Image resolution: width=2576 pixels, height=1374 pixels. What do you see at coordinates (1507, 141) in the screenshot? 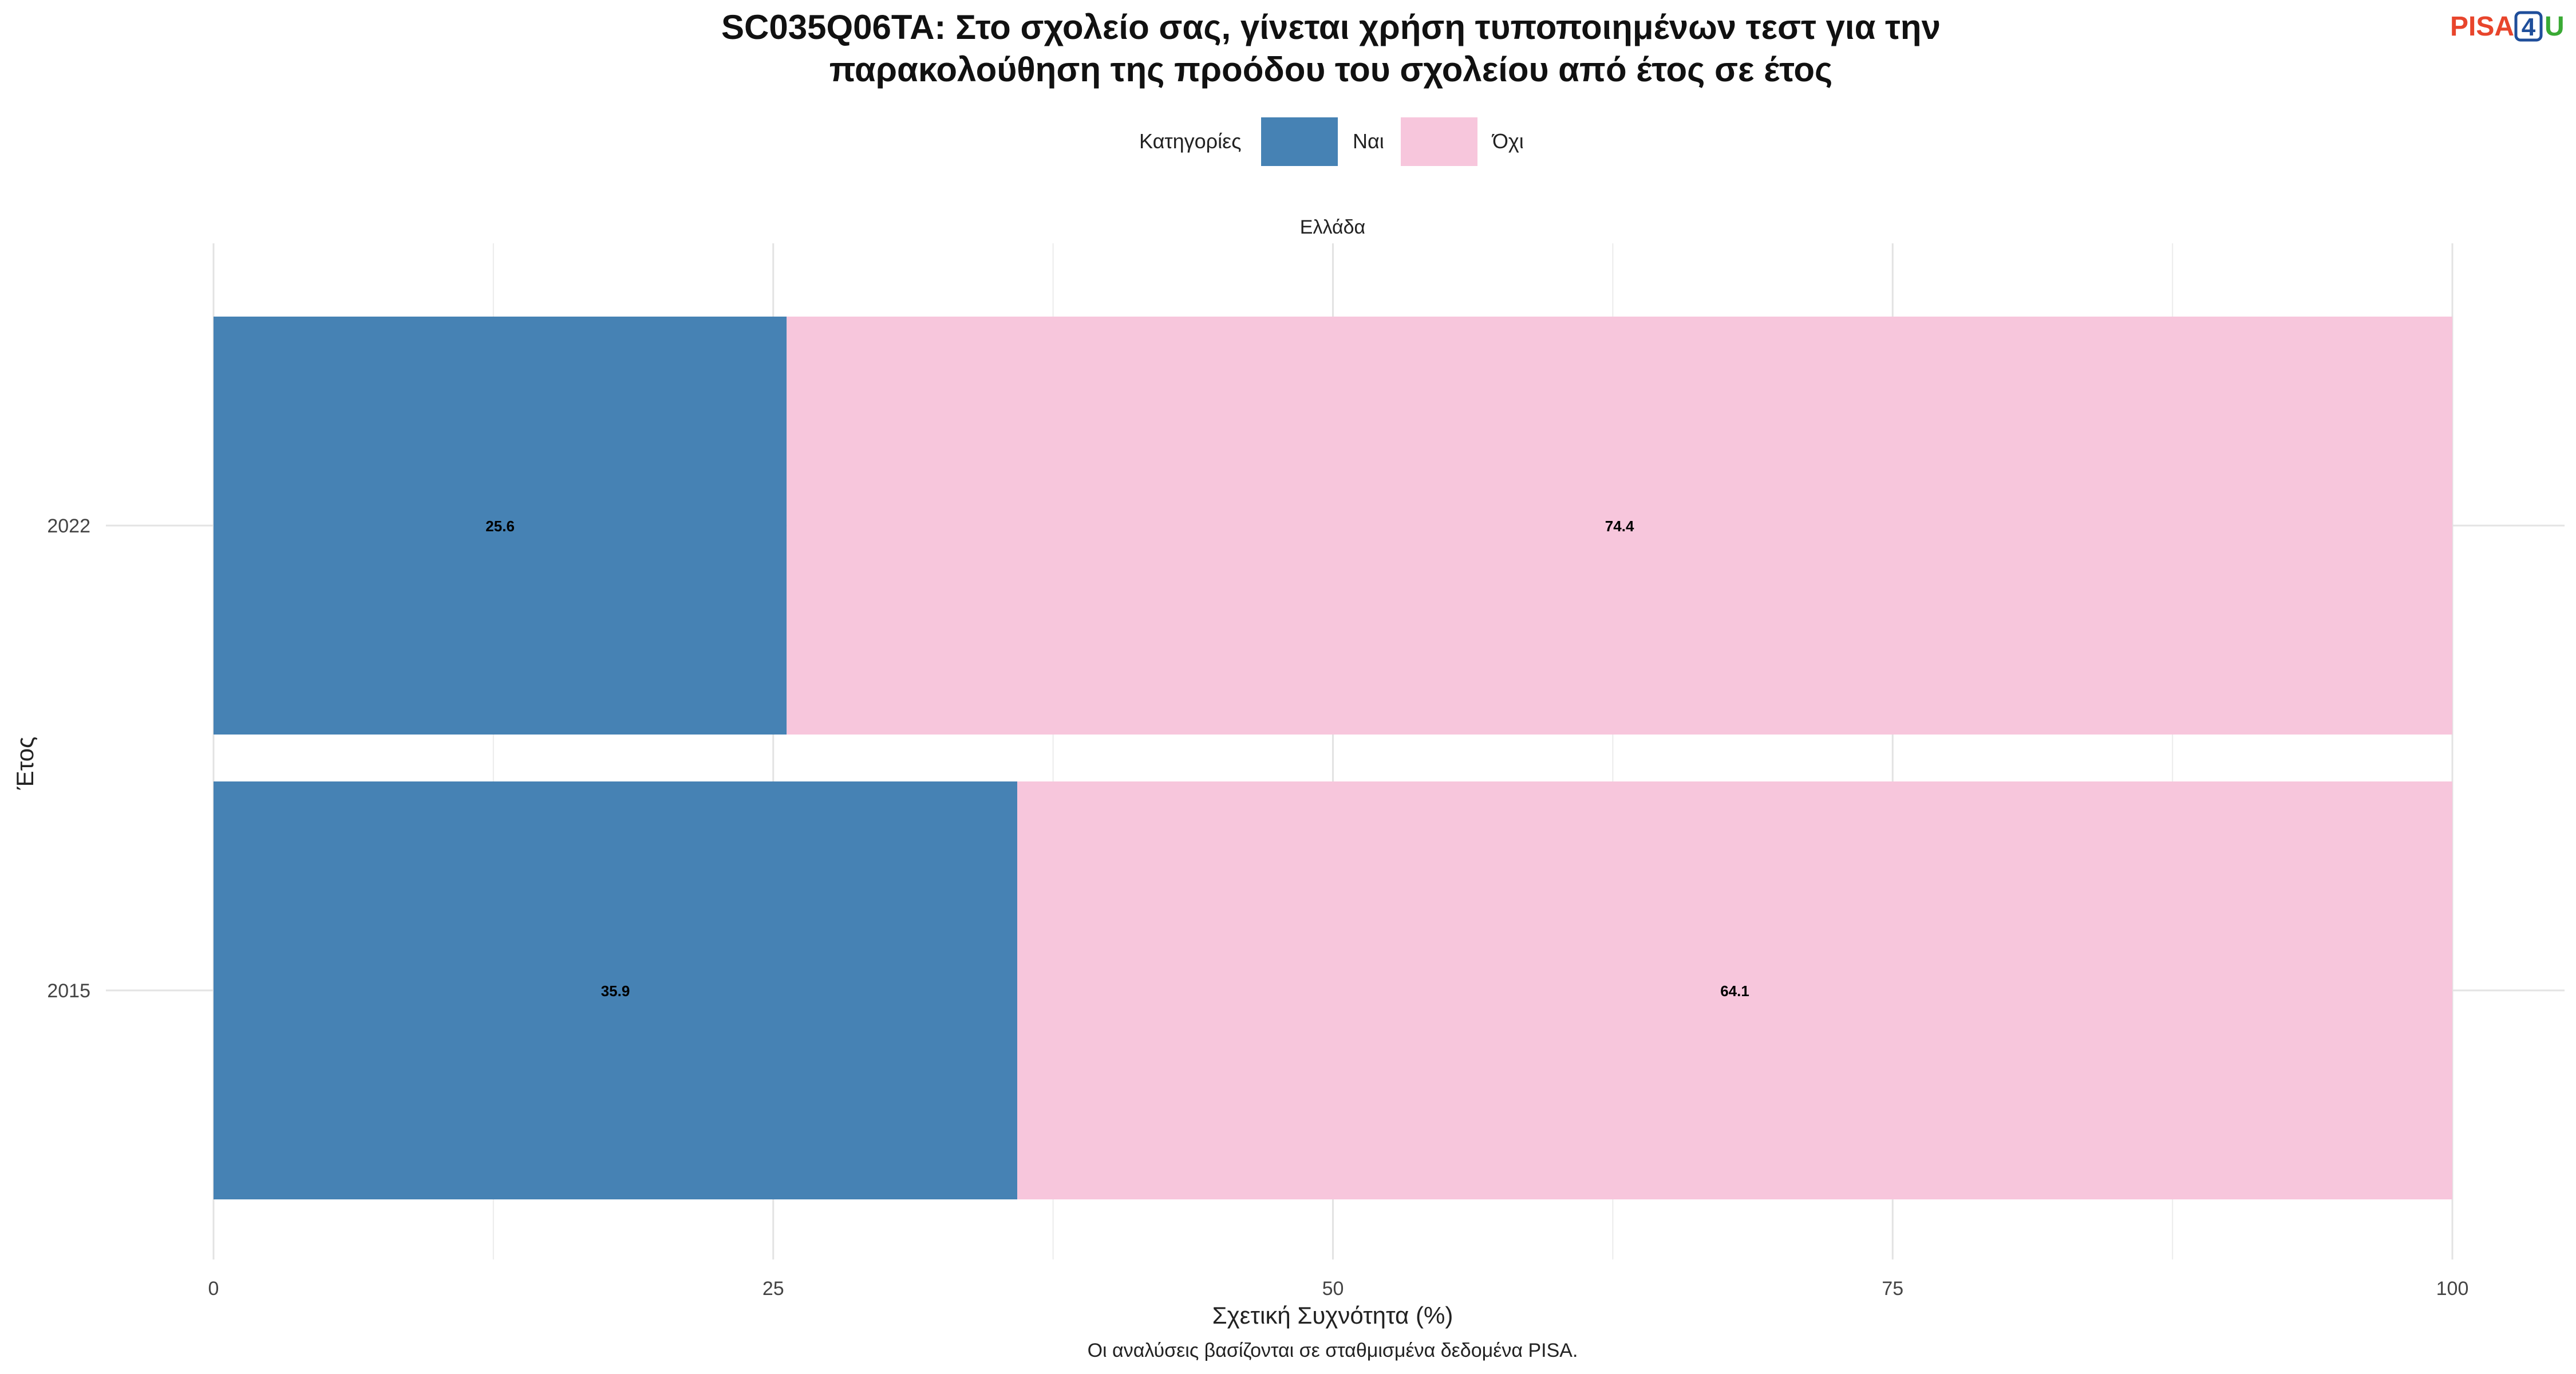
I see `legend-label-no: Όχι` at bounding box center [1507, 141].